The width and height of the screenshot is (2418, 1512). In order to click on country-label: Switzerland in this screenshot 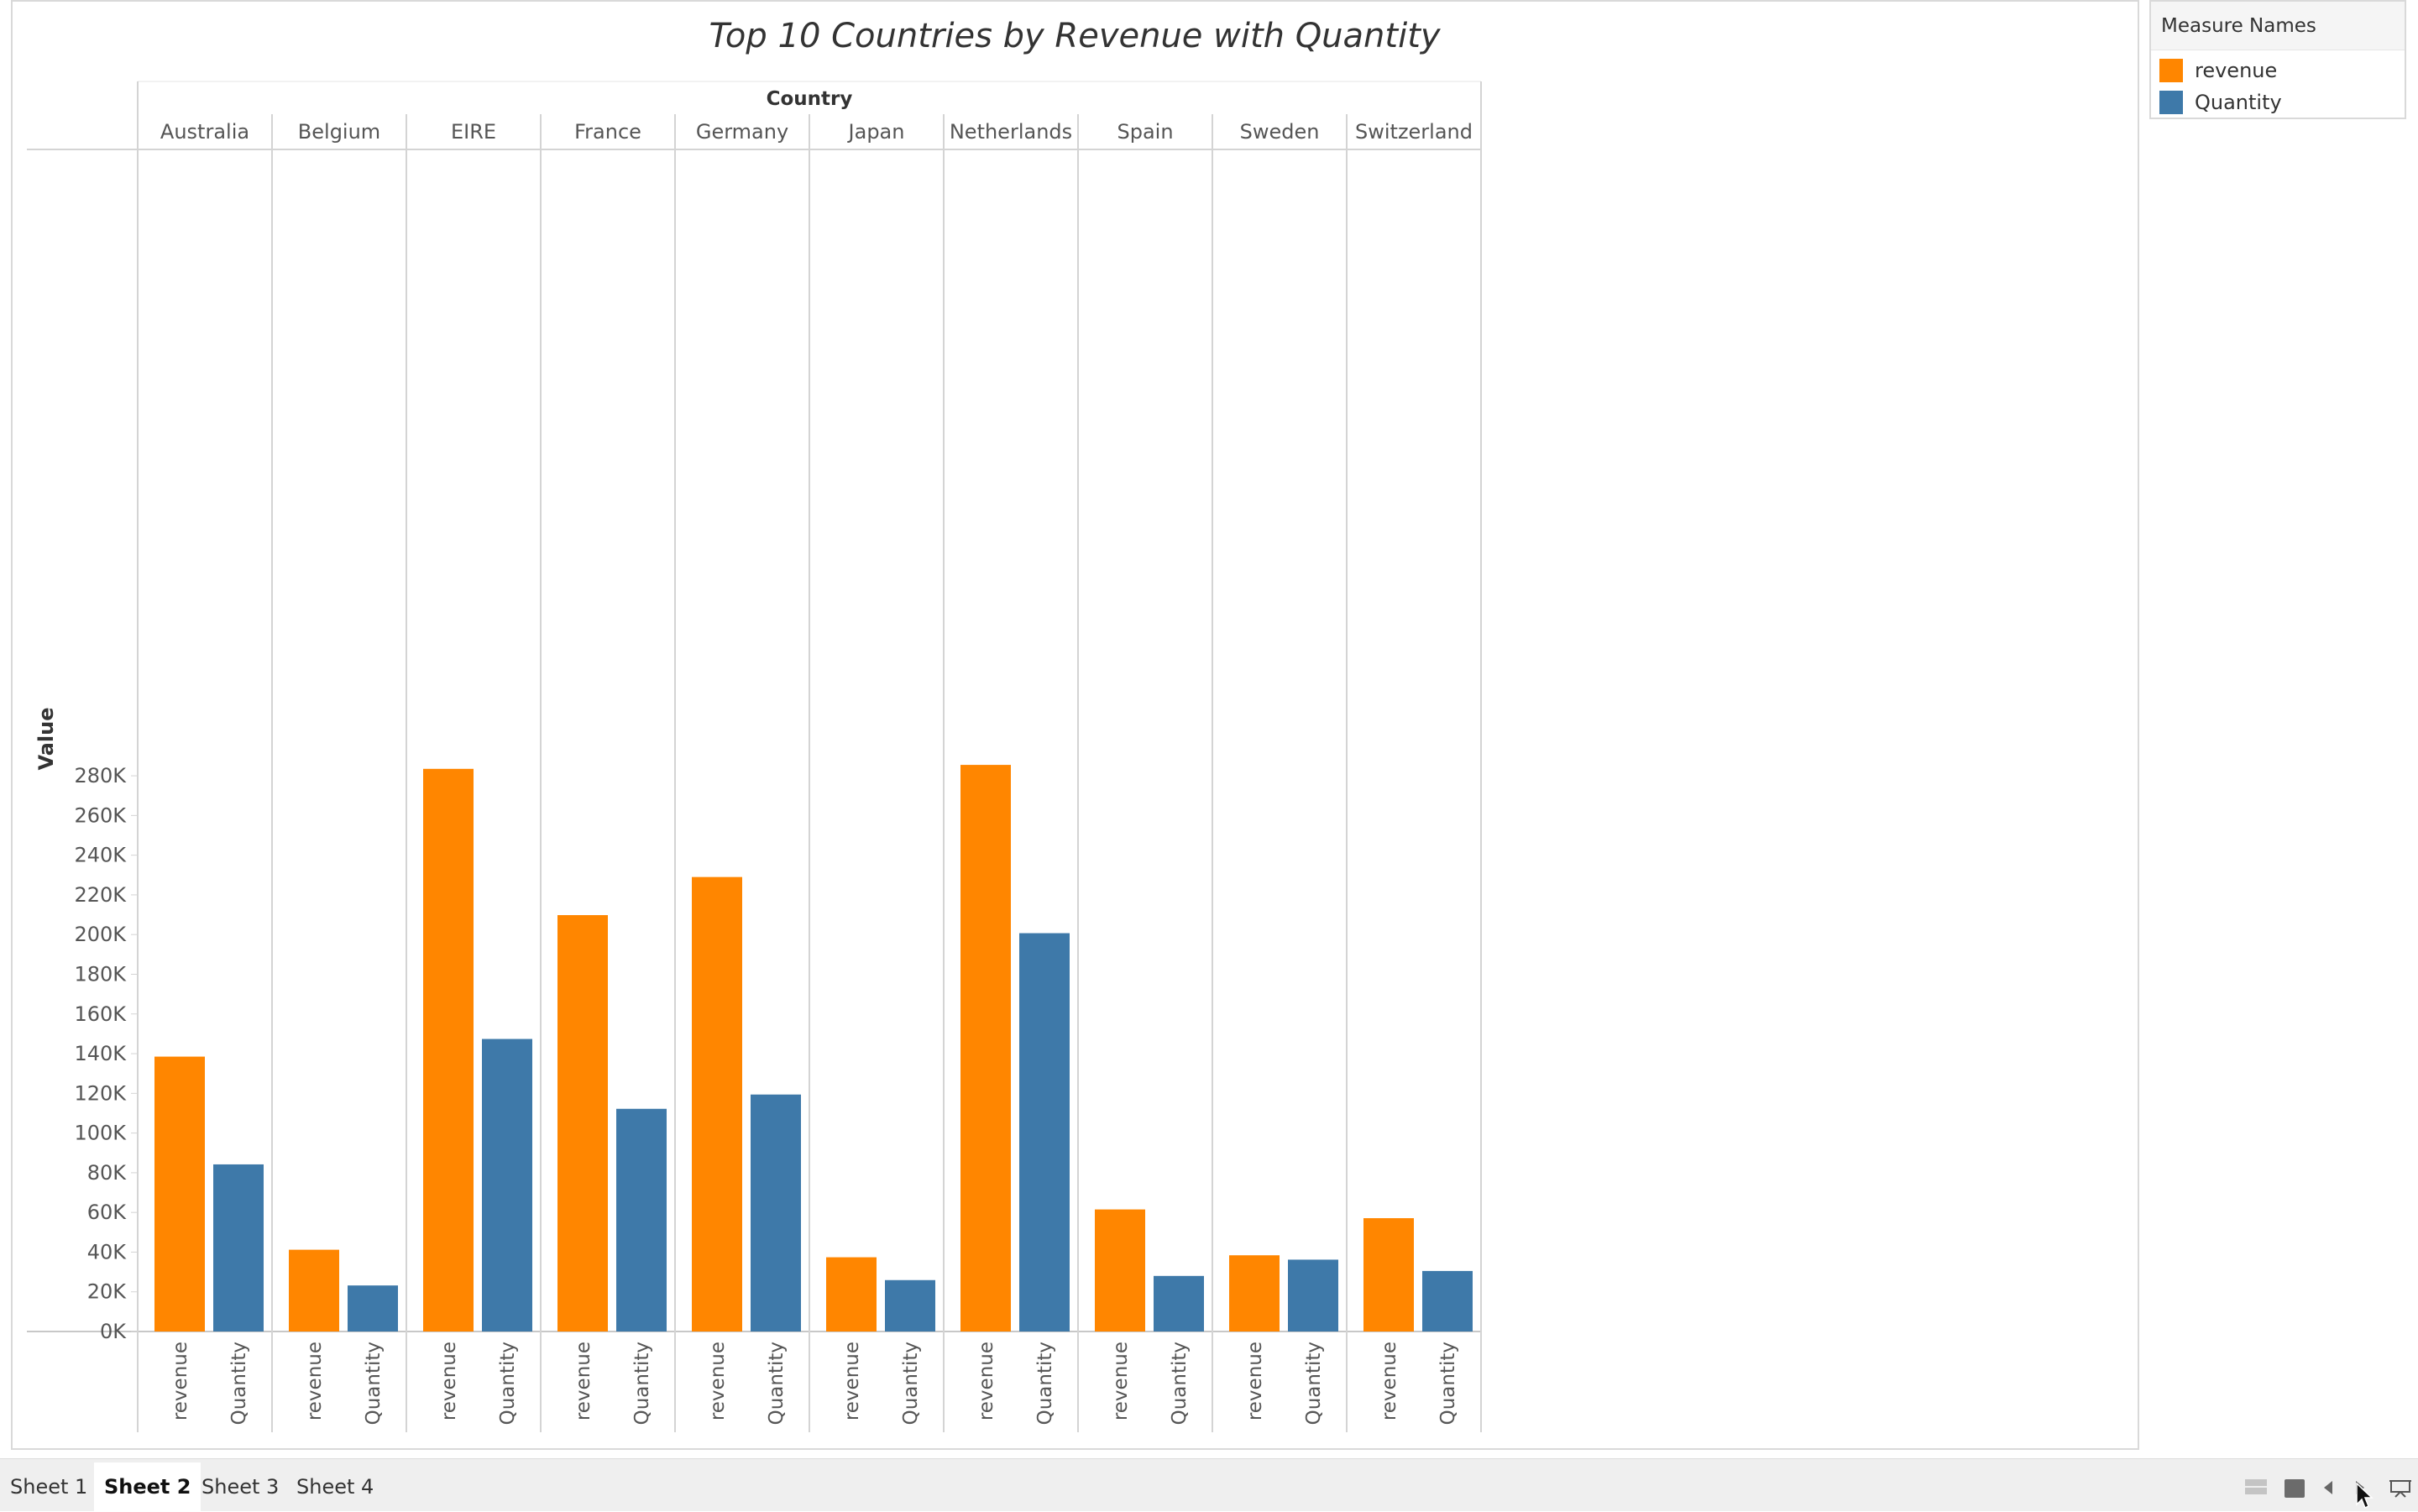, I will do `click(1414, 132)`.